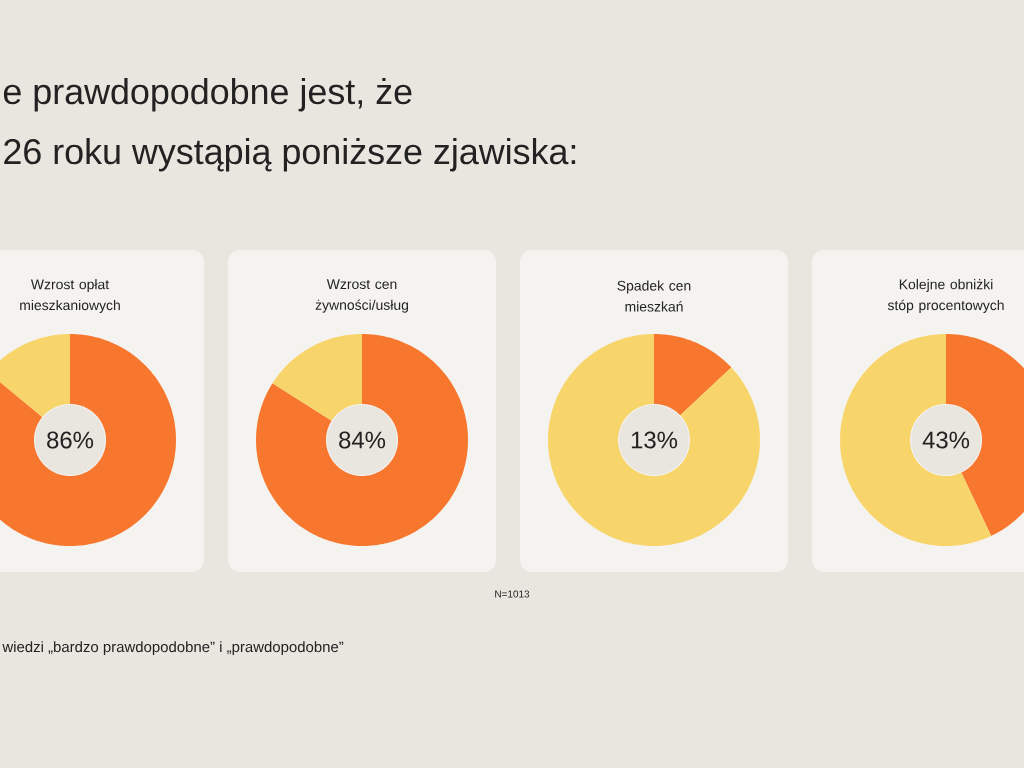 This screenshot has width=1024, height=768. Describe the element at coordinates (946, 440) in the screenshot. I see `text: 43%` at that location.